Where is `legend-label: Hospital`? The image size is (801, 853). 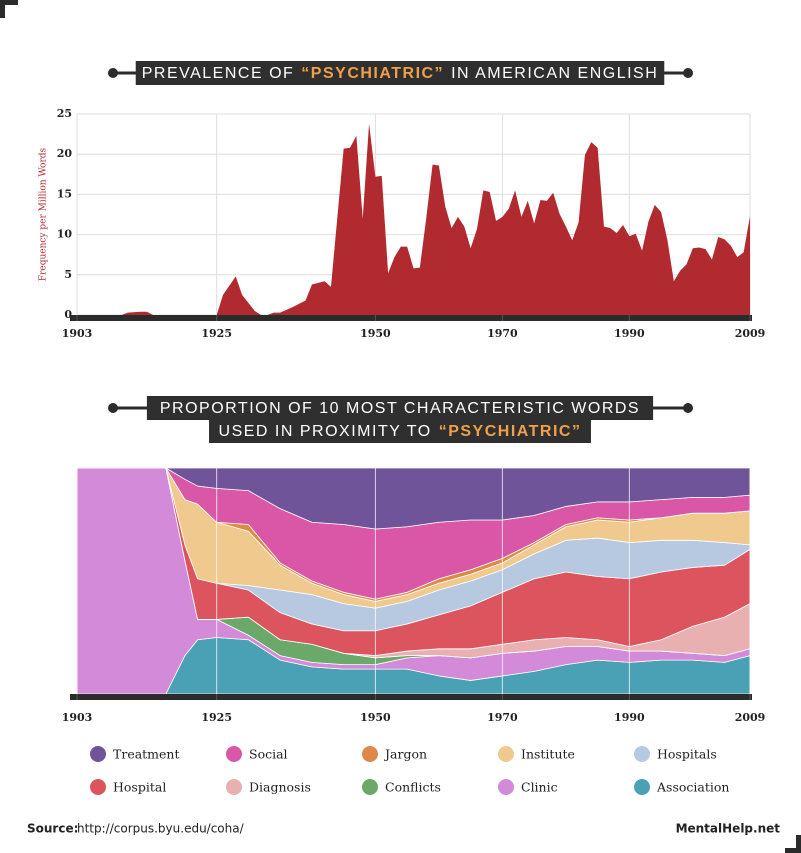 legend-label: Hospital is located at coordinates (139, 787).